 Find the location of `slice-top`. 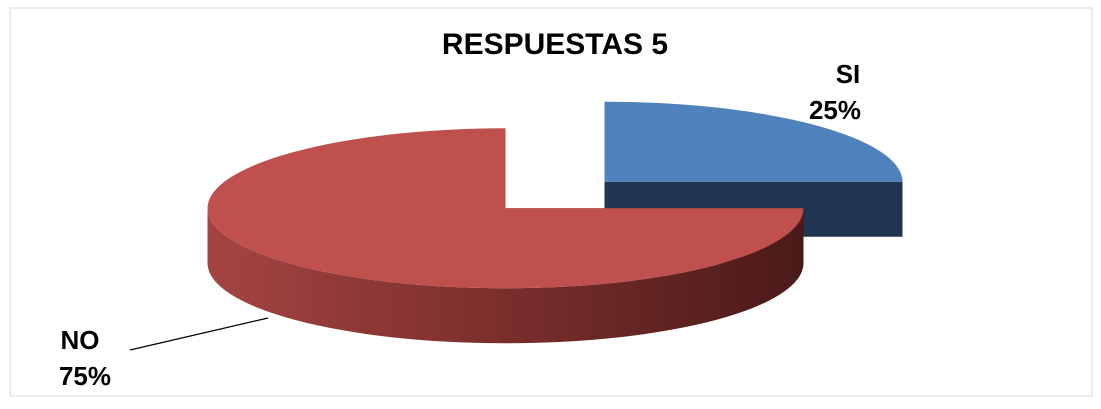

slice-top is located at coordinates (753, 141).